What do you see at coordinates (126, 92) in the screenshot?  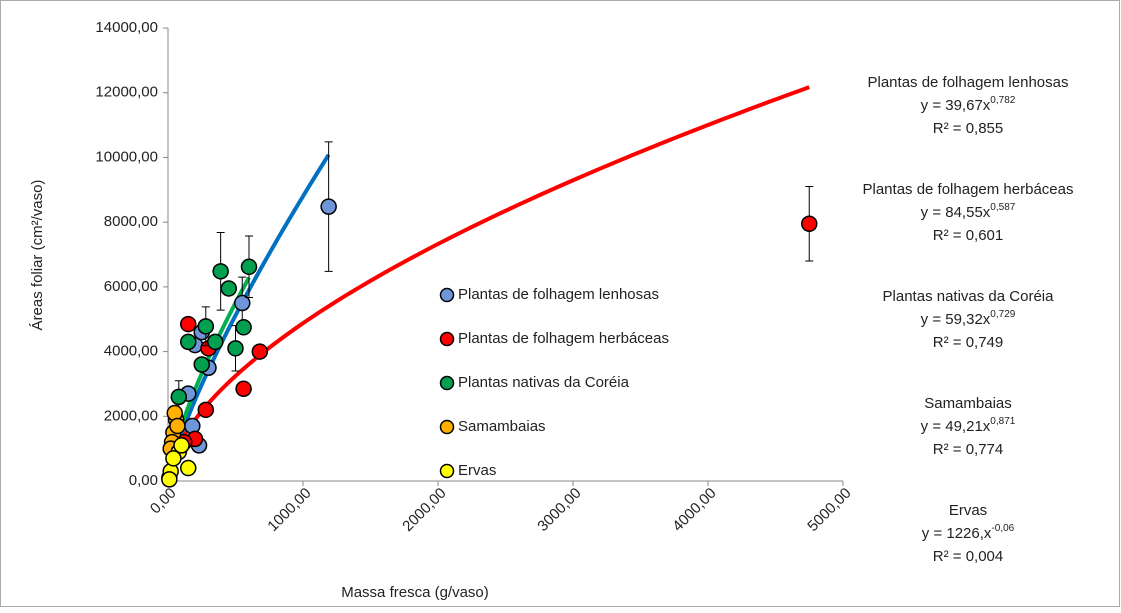 I see `y-tick-label: 12000,00` at bounding box center [126, 92].